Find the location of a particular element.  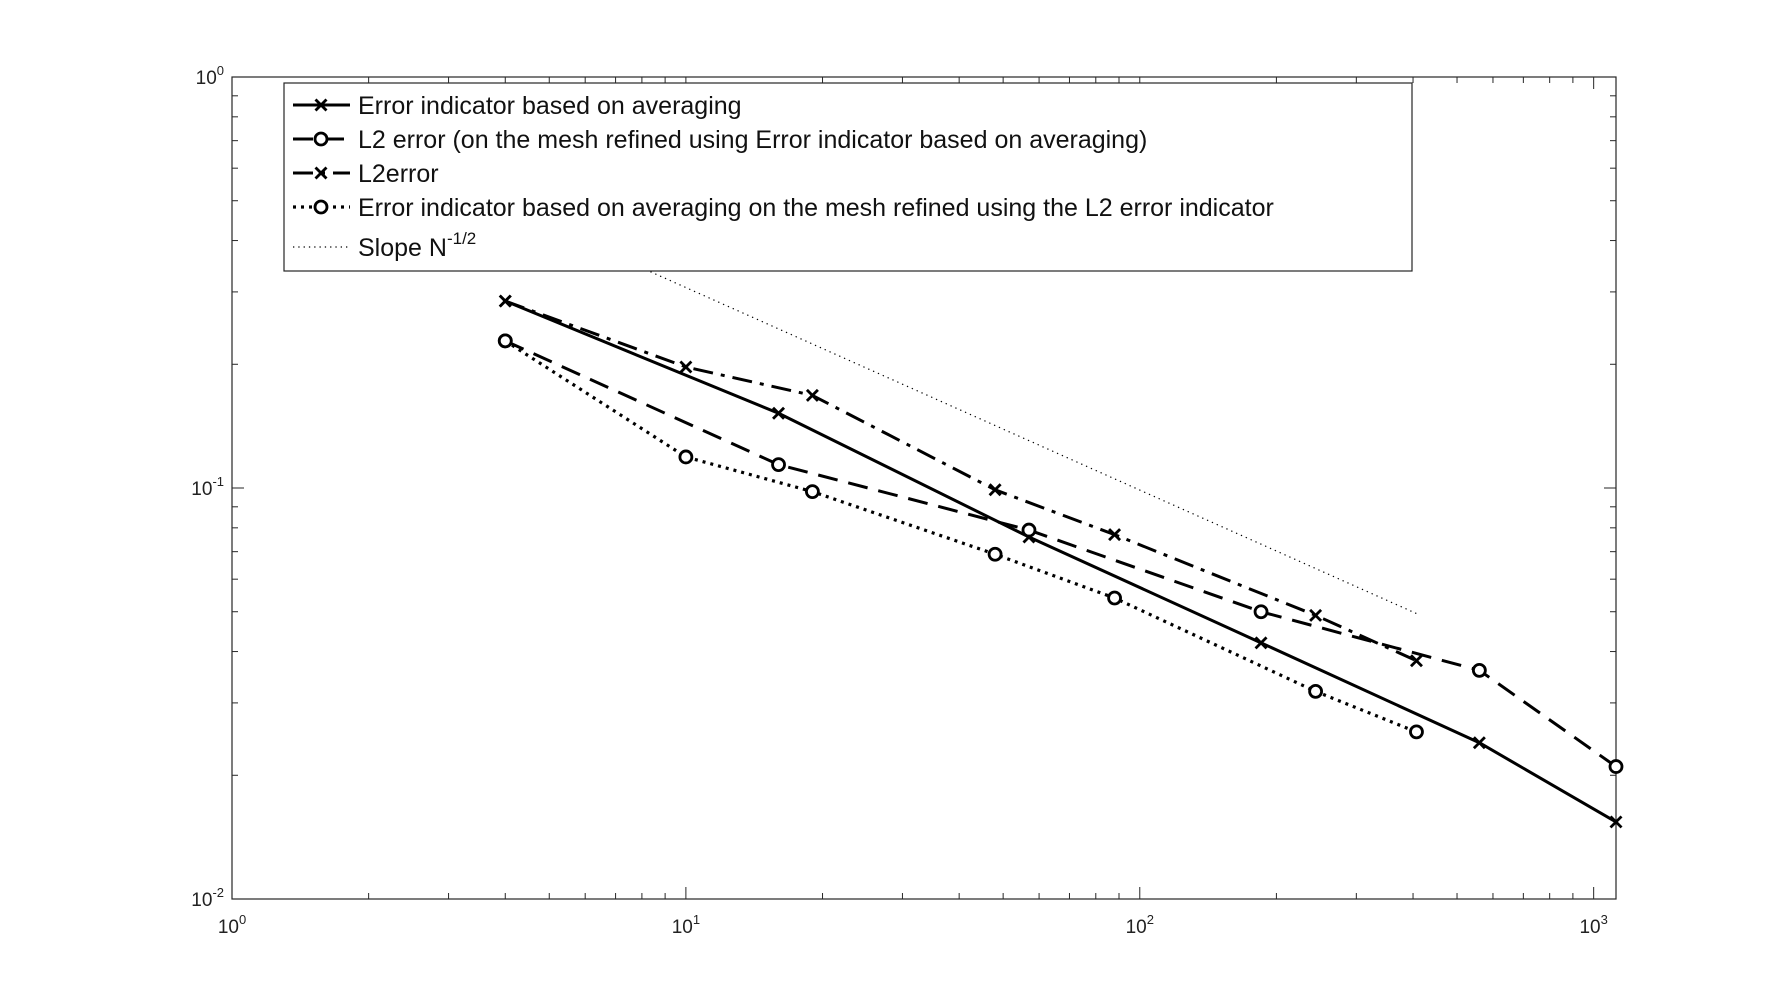

x-tick-label: 10² is located at coordinates (1140, 925).